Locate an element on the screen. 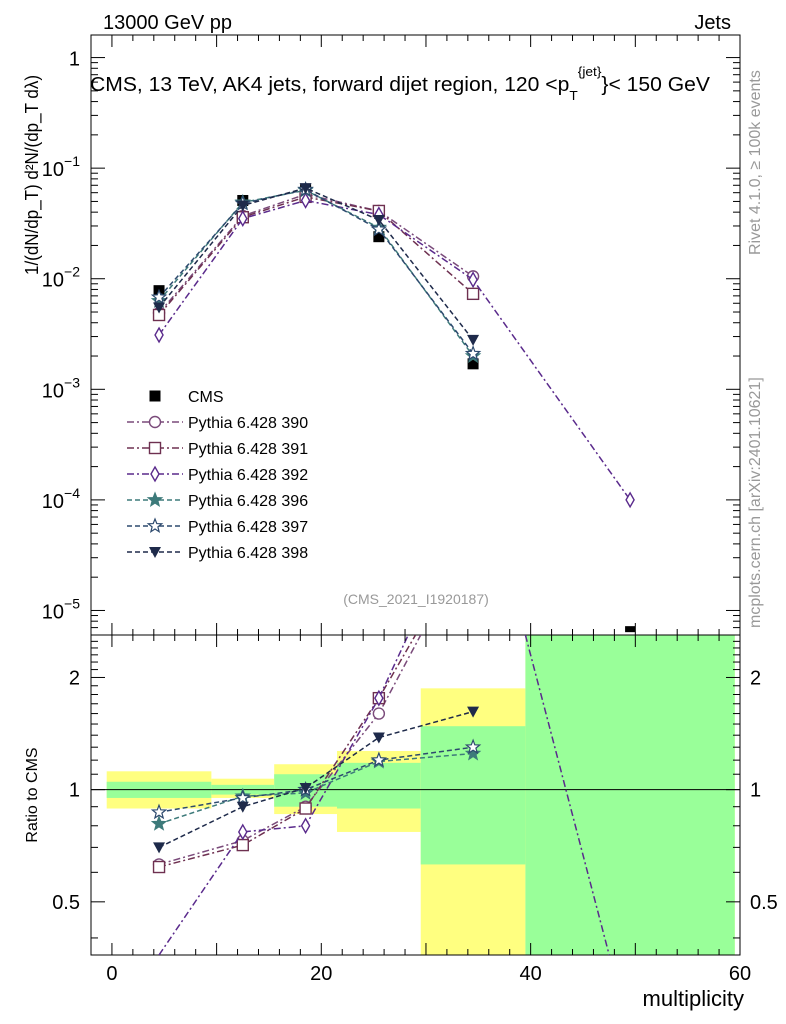 The height and width of the screenshot is (1024, 786). x-tick-label: 40 is located at coordinates (531, 974).